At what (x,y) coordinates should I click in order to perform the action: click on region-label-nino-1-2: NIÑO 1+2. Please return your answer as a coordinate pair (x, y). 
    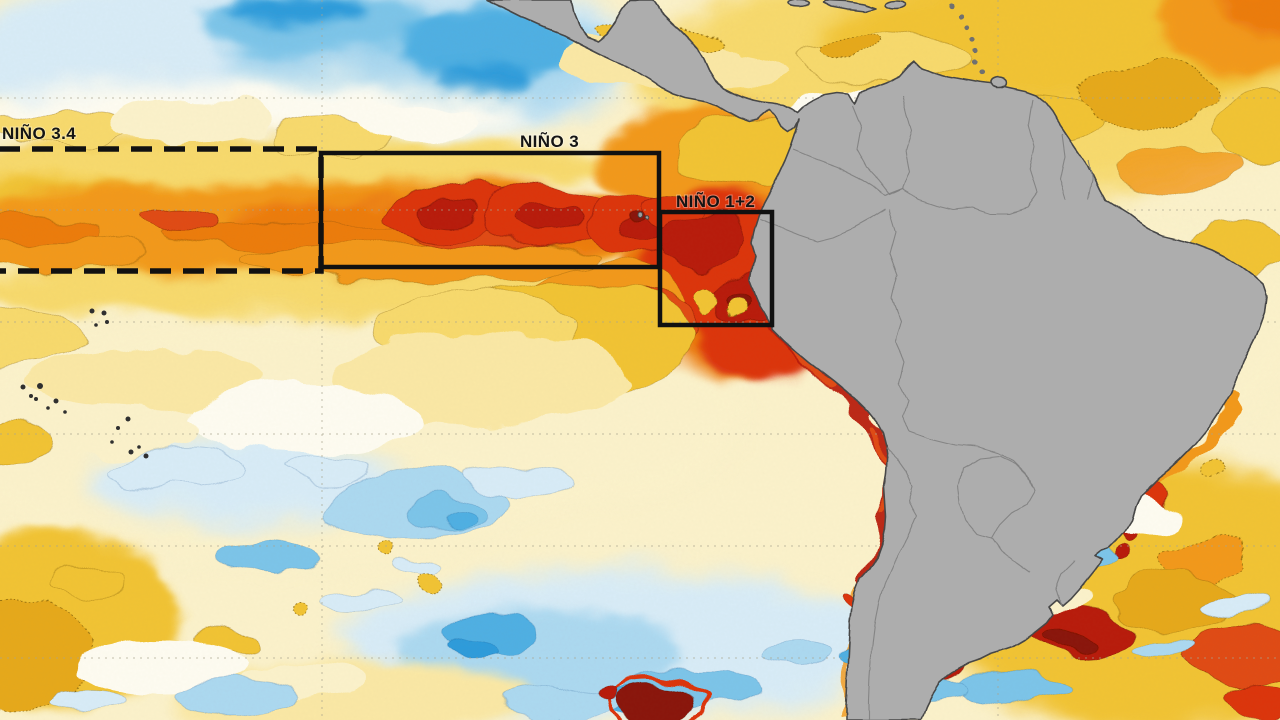
    Looking at the image, I should click on (715, 201).